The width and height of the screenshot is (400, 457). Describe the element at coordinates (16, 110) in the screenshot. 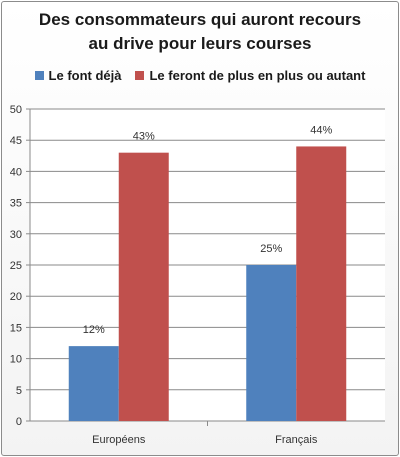

I see `y-tick-label-50: 50` at that location.